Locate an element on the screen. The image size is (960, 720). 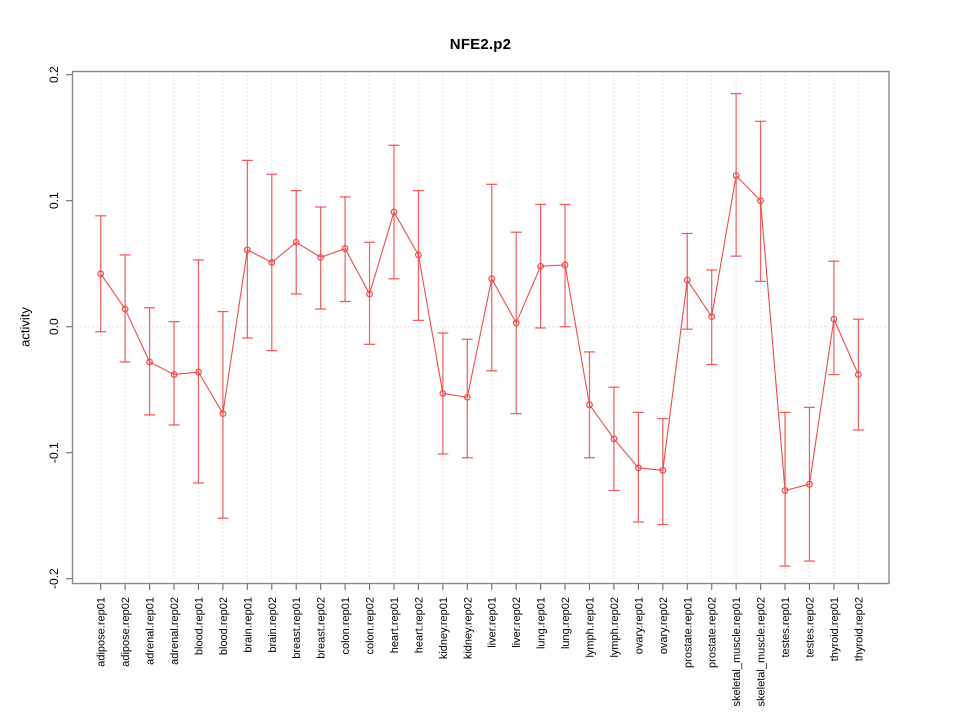
y-tick-label: 0.2 is located at coordinates (54, 74).